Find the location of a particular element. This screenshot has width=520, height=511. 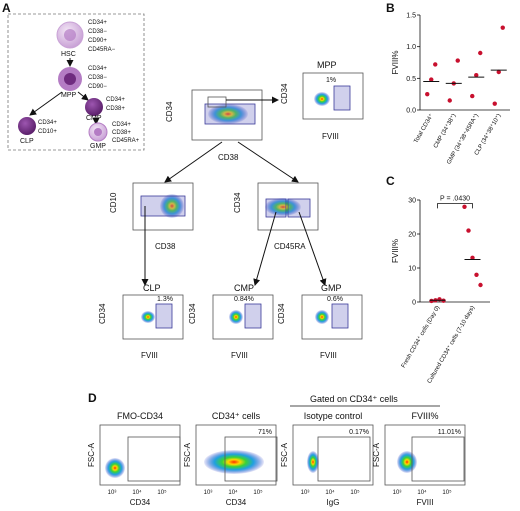

chart-c-ytick-label: 20 is located at coordinates (412, 235).